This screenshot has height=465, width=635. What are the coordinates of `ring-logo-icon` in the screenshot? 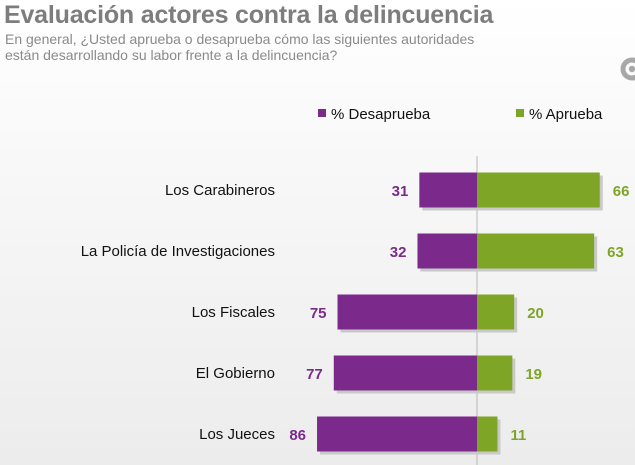 It's located at (627, 69).